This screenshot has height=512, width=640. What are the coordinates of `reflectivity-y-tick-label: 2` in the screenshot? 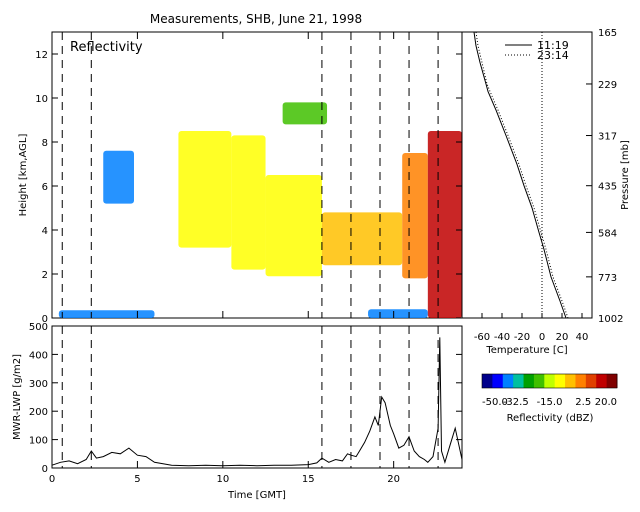 It's located at (45, 275).